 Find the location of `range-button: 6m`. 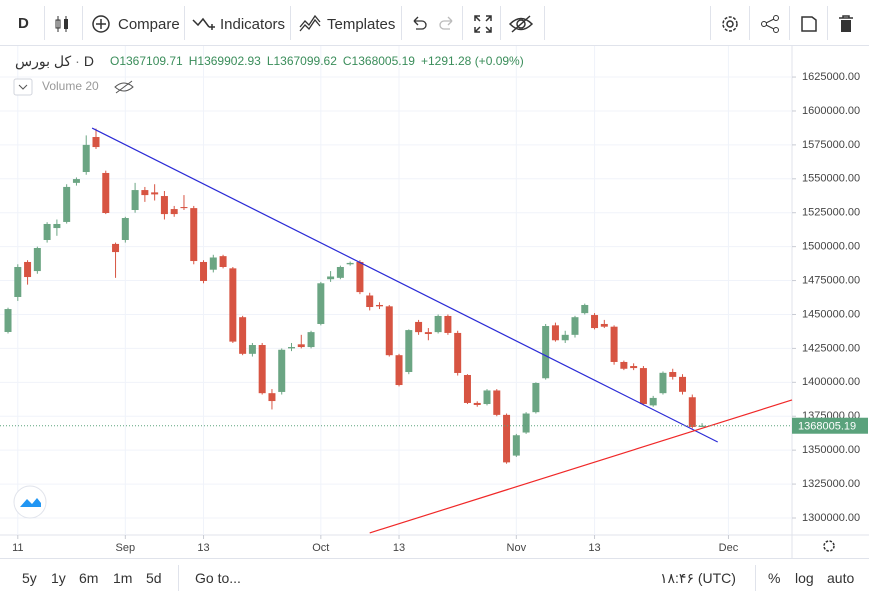

range-button: 6m is located at coordinates (89, 578).